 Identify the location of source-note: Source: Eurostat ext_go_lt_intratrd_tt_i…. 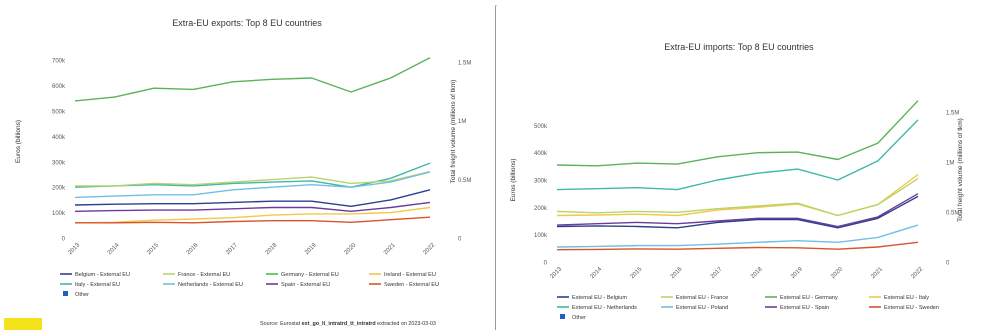
(348, 324).